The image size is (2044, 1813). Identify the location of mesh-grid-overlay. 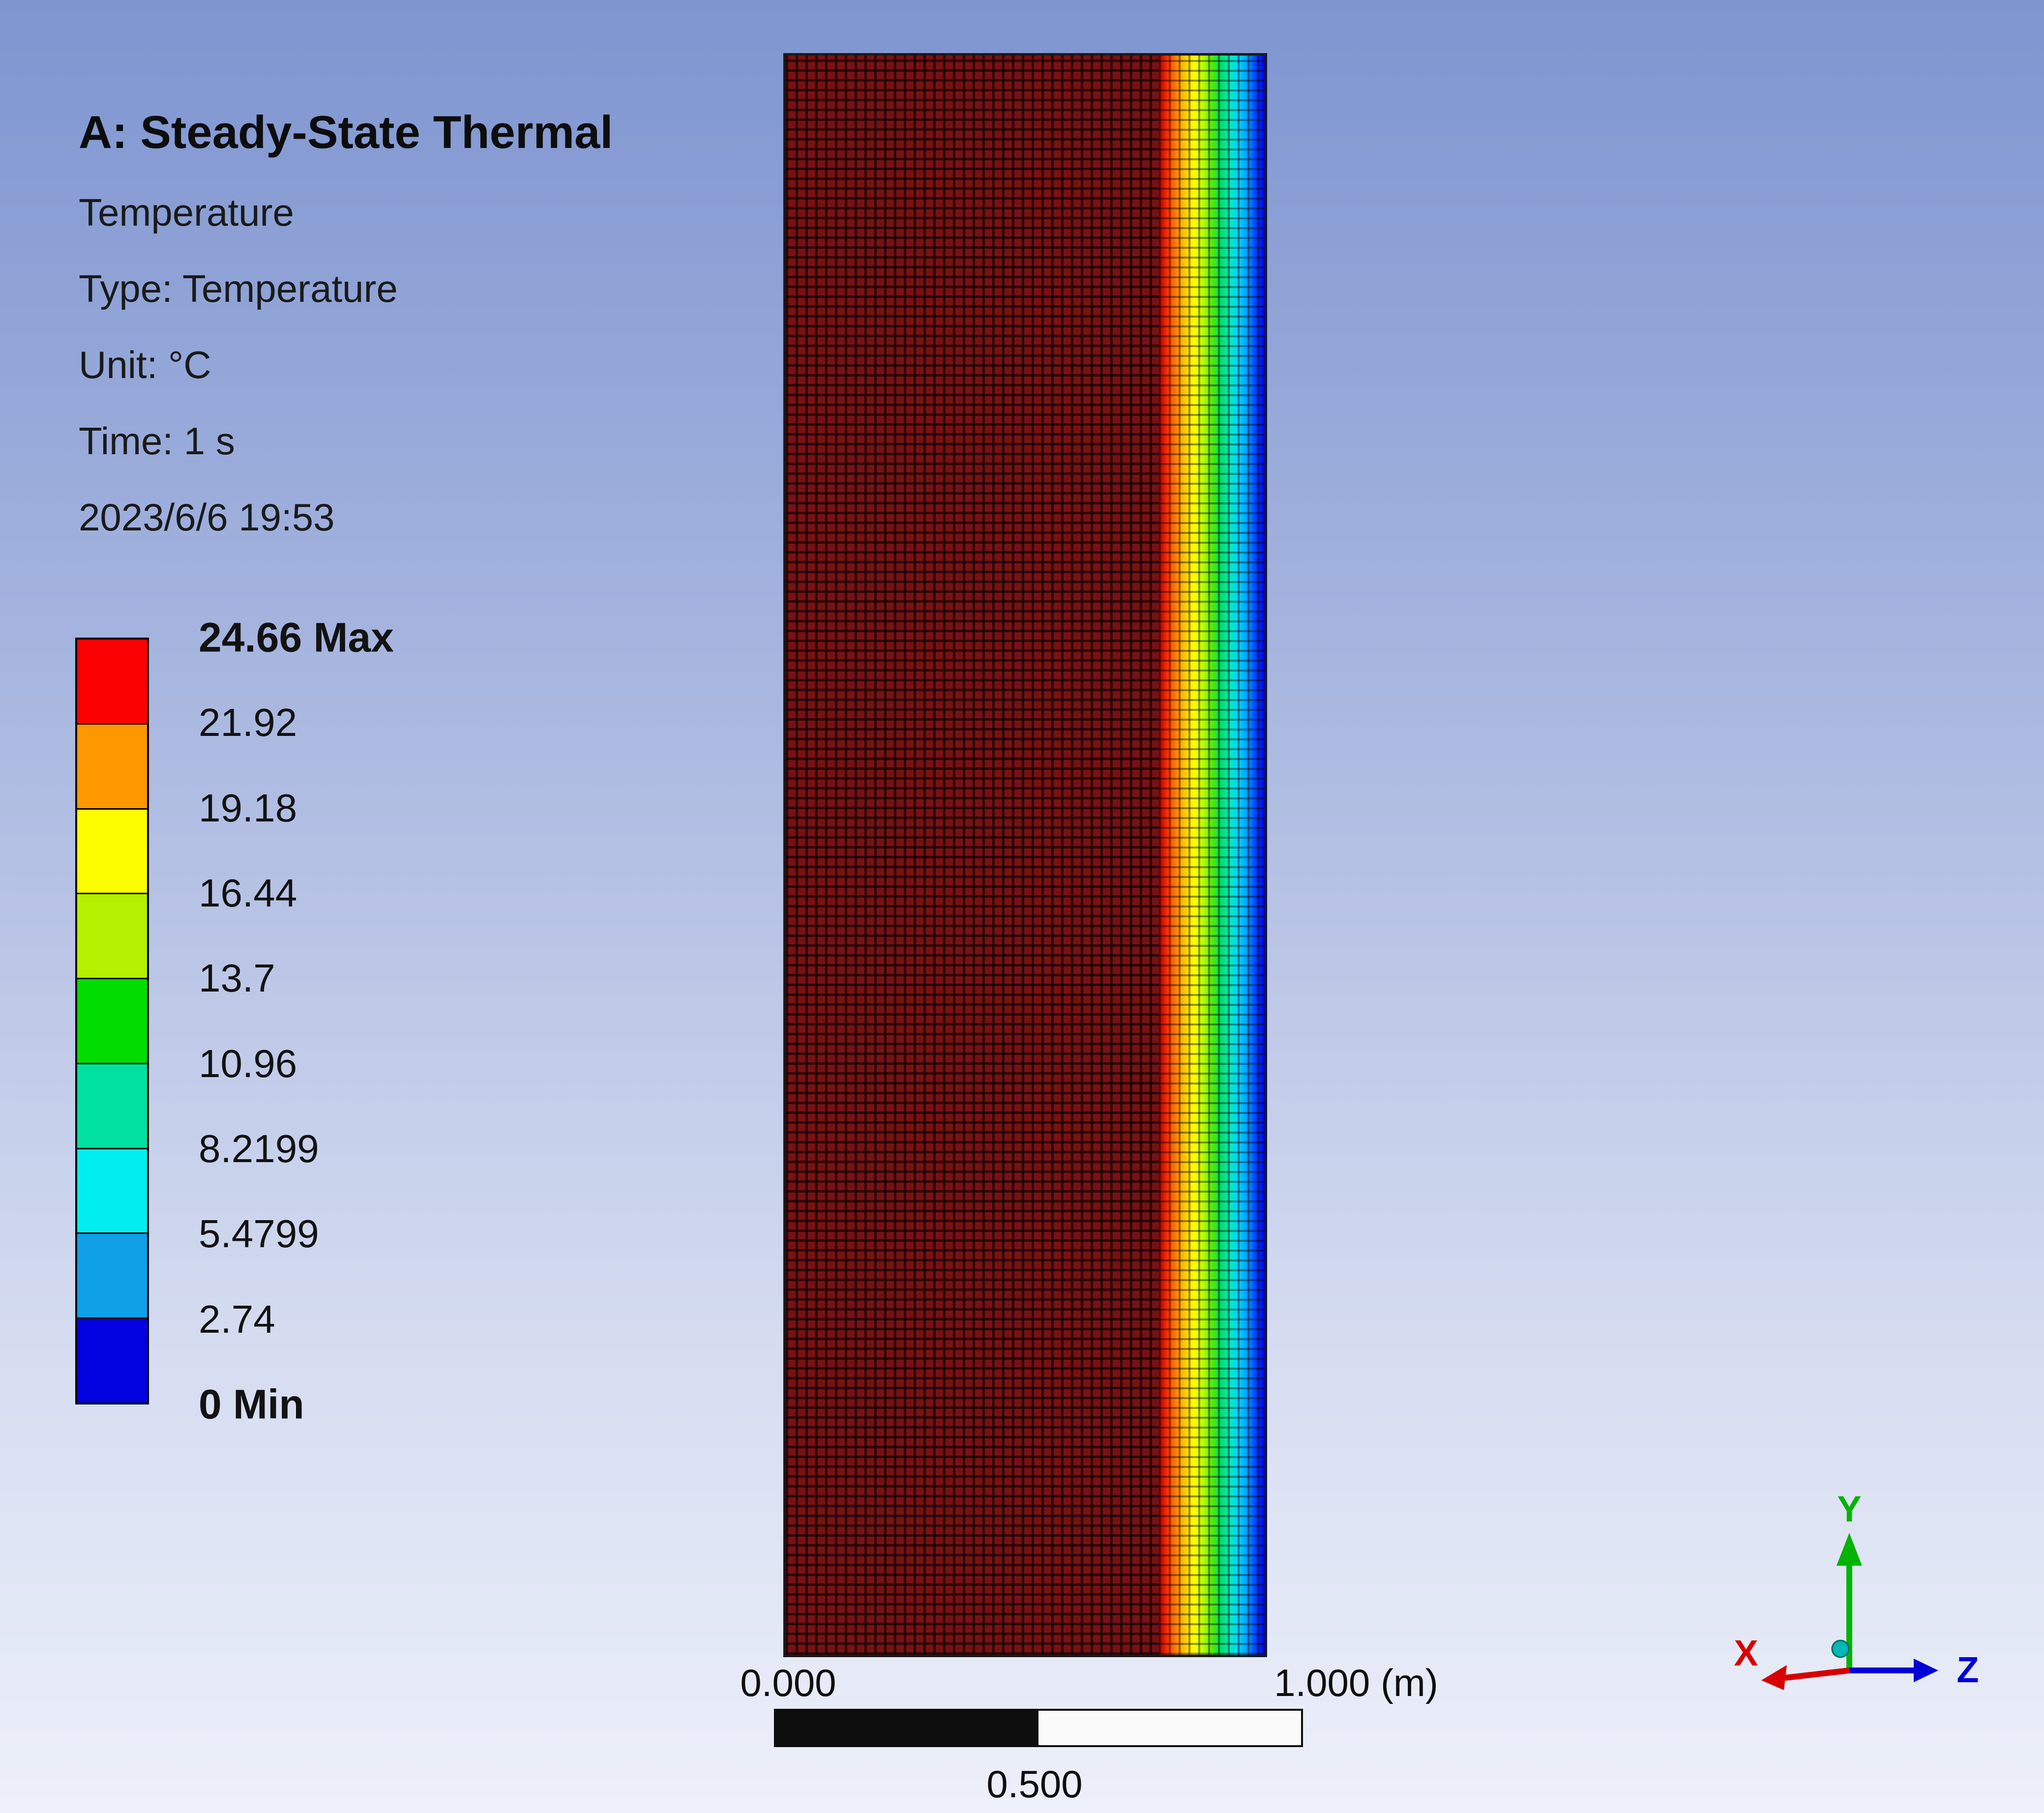
(1212, 856).